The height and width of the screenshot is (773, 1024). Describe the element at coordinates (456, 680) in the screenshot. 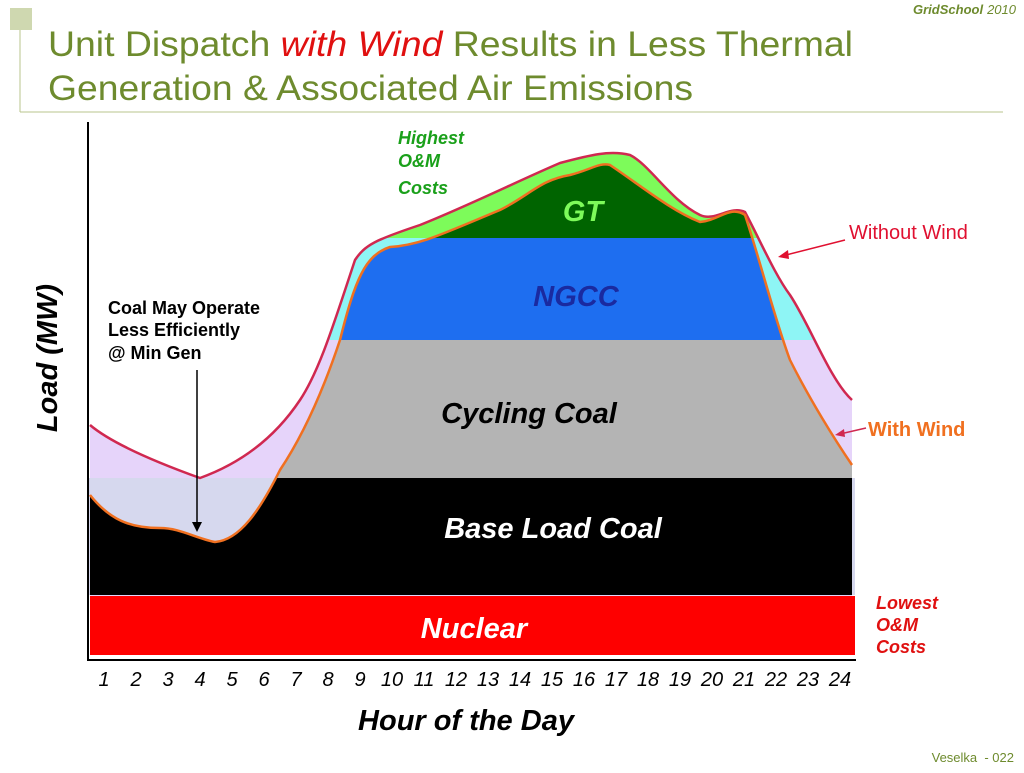

I see `x-tick-label: 12` at that location.